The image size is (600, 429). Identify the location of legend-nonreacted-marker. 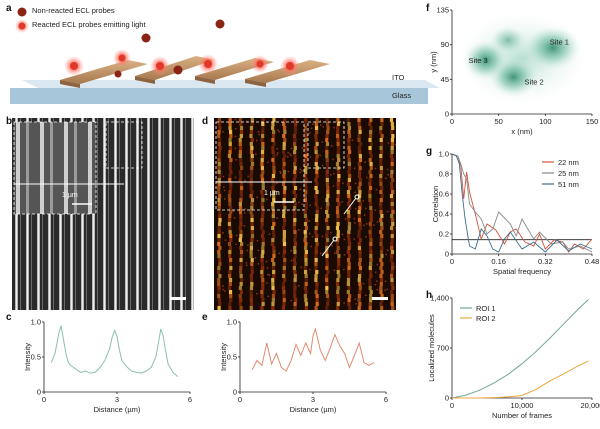
(22, 12).